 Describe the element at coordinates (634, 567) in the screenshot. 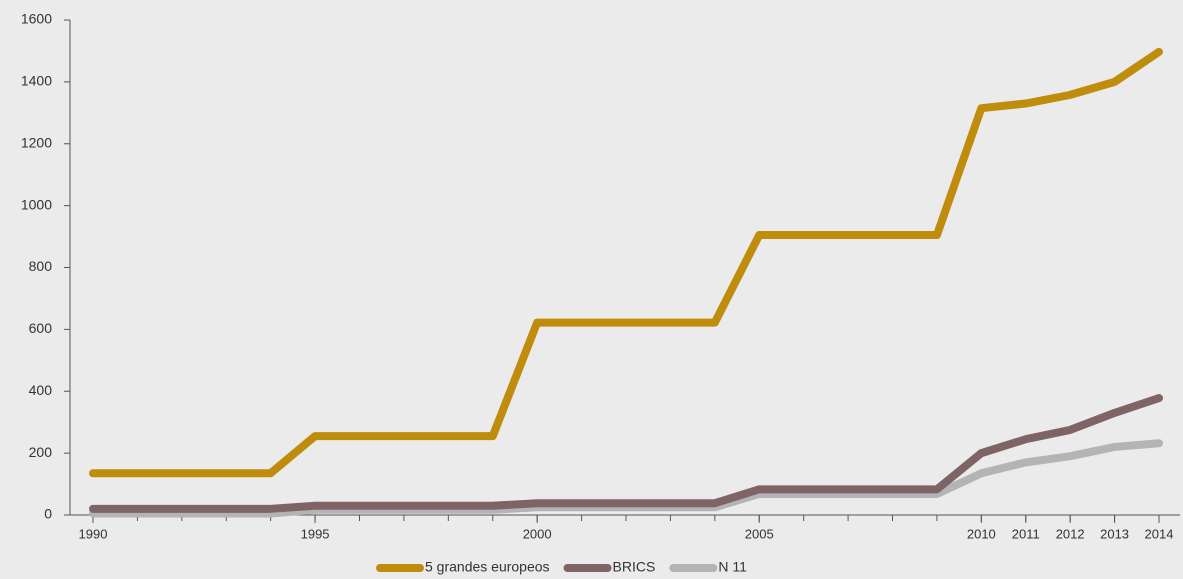

I see `legend-label: BRICS` at that location.